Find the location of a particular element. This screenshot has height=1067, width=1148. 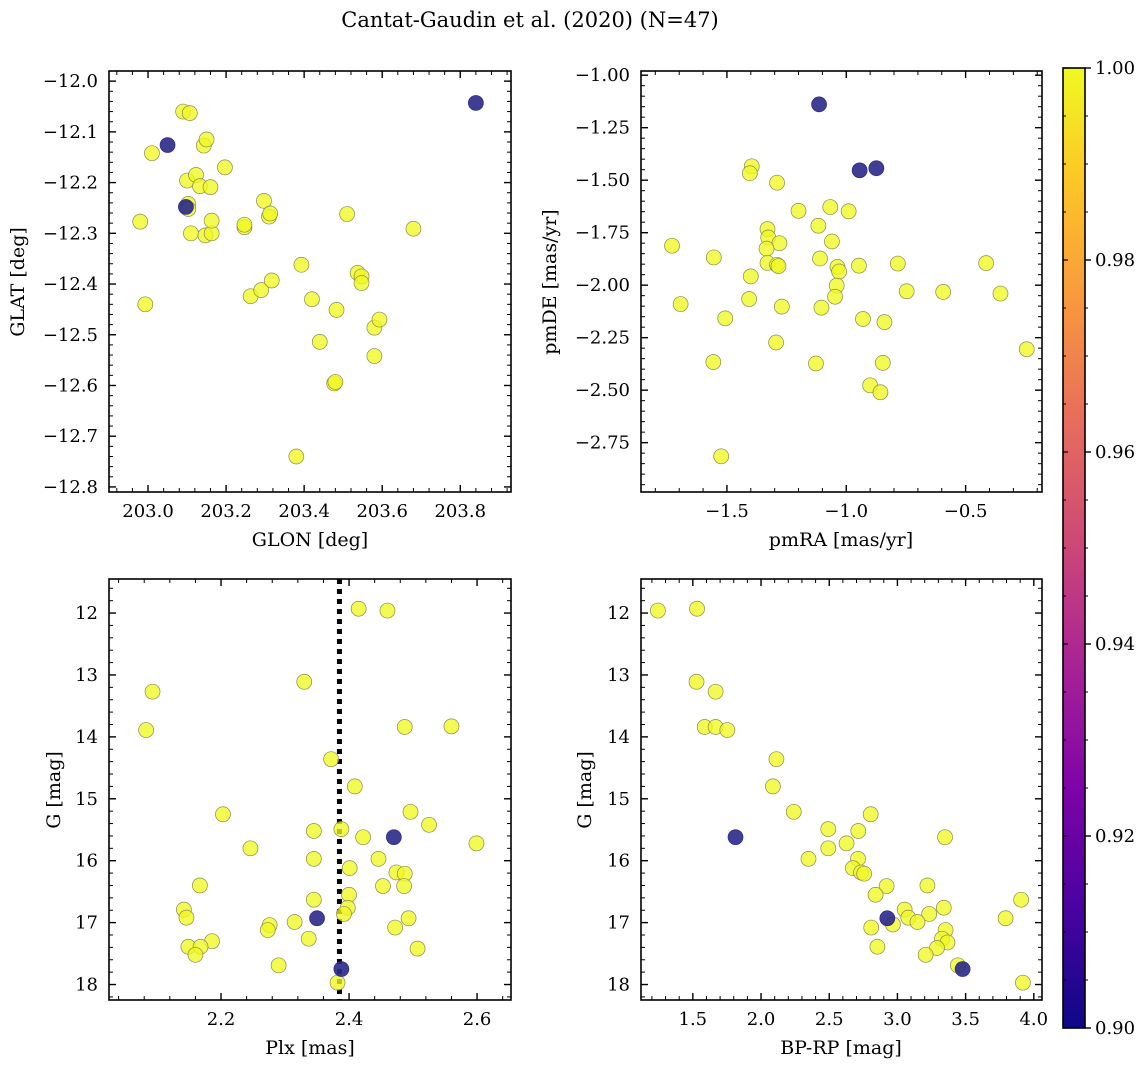

x-tick-label: 2.6 is located at coordinates (477, 1019).